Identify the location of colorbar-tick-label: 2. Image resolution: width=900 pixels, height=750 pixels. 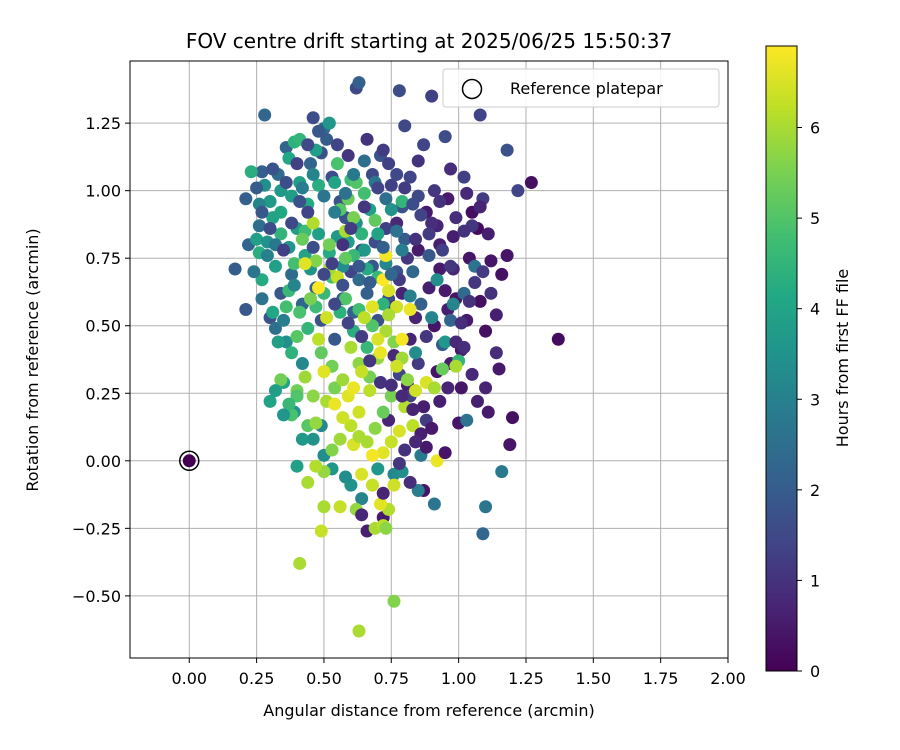
(815, 490).